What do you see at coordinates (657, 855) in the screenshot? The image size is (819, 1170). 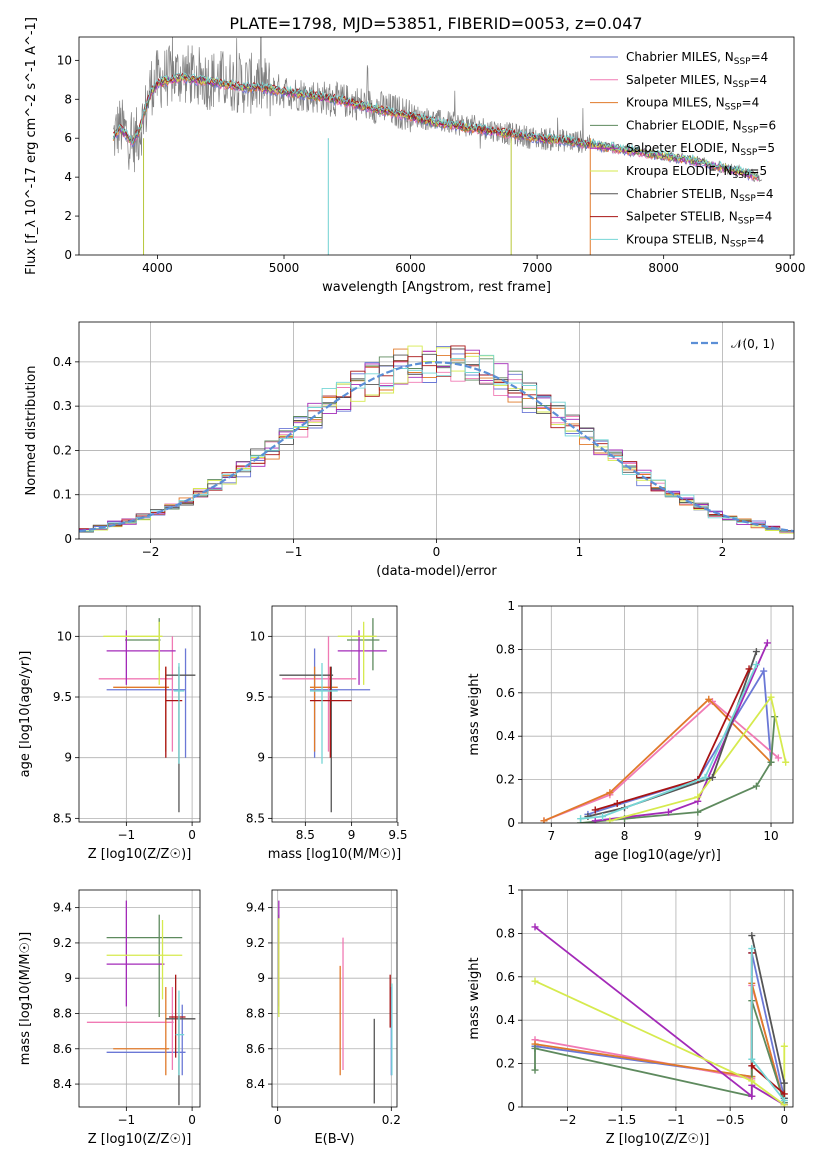 I see `x-axis-label: age [log10(age/yr)]` at bounding box center [657, 855].